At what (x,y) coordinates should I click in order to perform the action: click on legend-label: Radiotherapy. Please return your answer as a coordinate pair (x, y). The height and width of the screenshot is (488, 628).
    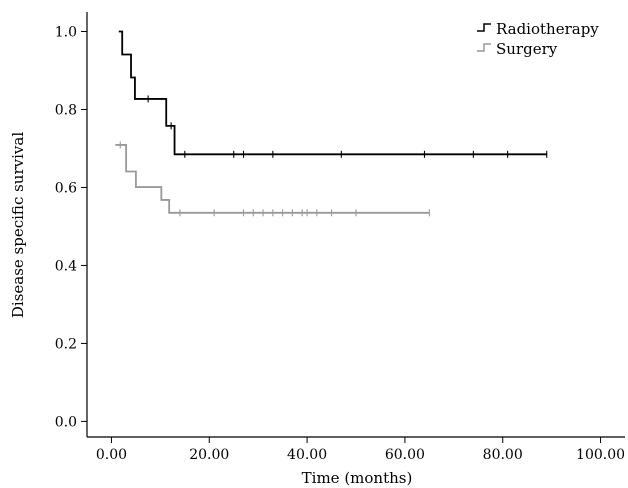
    Looking at the image, I should click on (547, 29).